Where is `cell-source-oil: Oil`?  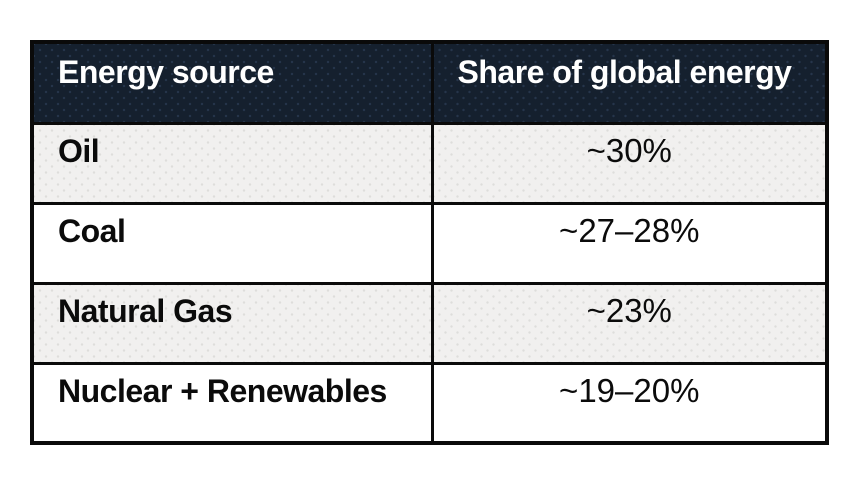
cell-source-oil: Oil is located at coordinates (232, 163).